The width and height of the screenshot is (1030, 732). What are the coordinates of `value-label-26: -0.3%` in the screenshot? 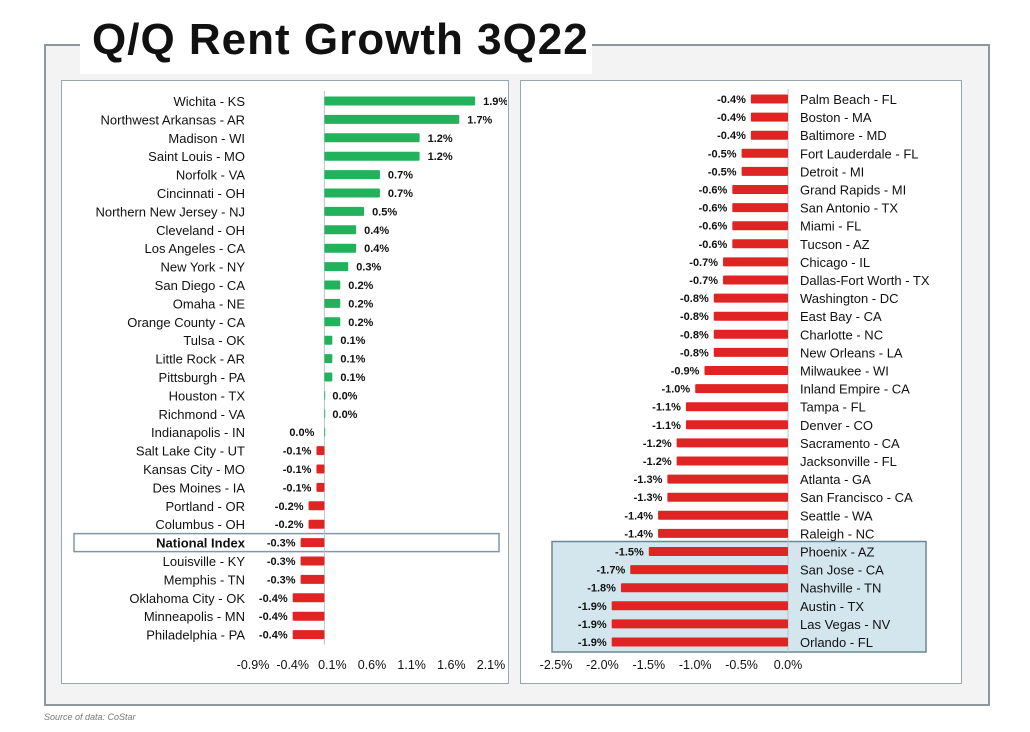 It's located at (281, 562).